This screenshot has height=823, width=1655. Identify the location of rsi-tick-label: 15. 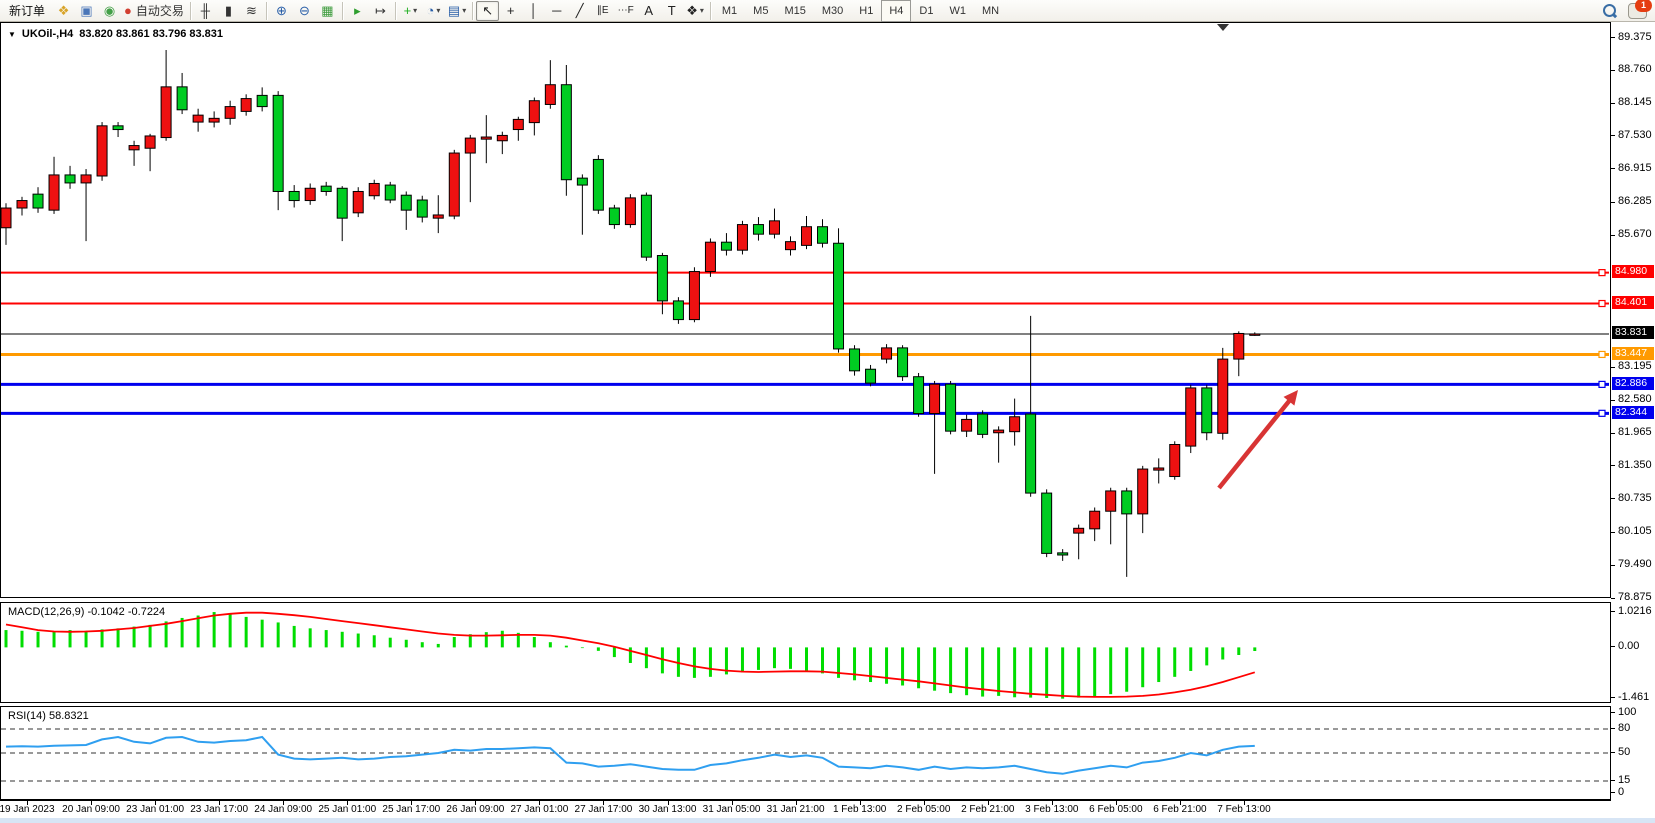
(1624, 779).